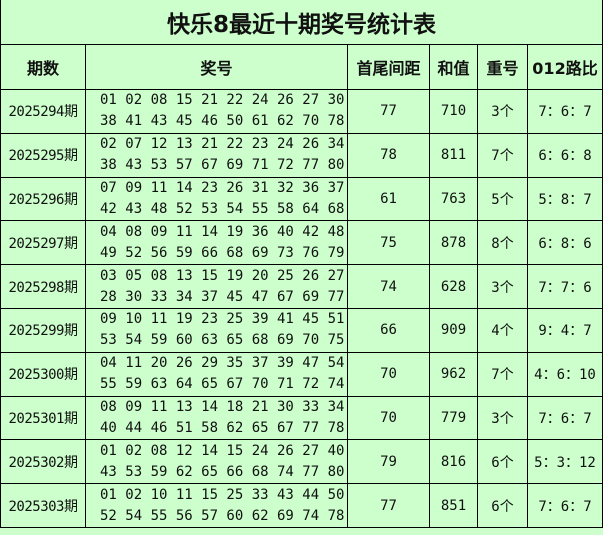  What do you see at coordinates (222, 450) in the screenshot?
I see `numbers-line: 01 02 08 12 14 15 24 26 27 40` at bounding box center [222, 450].